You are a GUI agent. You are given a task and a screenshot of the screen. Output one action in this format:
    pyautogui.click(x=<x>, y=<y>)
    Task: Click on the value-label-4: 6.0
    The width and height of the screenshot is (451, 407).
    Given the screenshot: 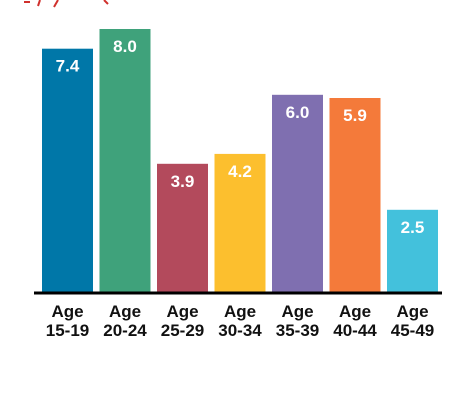 What is the action you would take?
    pyautogui.click(x=298, y=112)
    